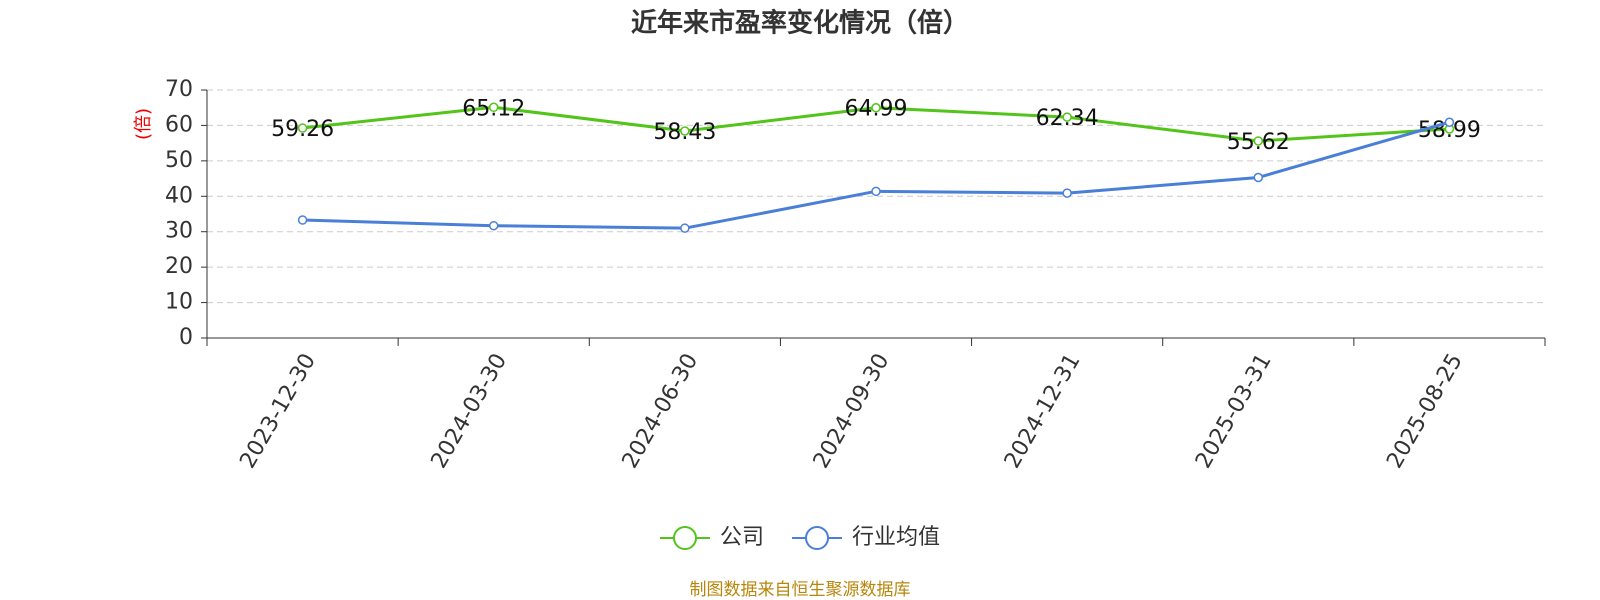 The image size is (1600, 600). What do you see at coordinates (179, 124) in the screenshot?
I see `y-tick-label: 60` at bounding box center [179, 124].